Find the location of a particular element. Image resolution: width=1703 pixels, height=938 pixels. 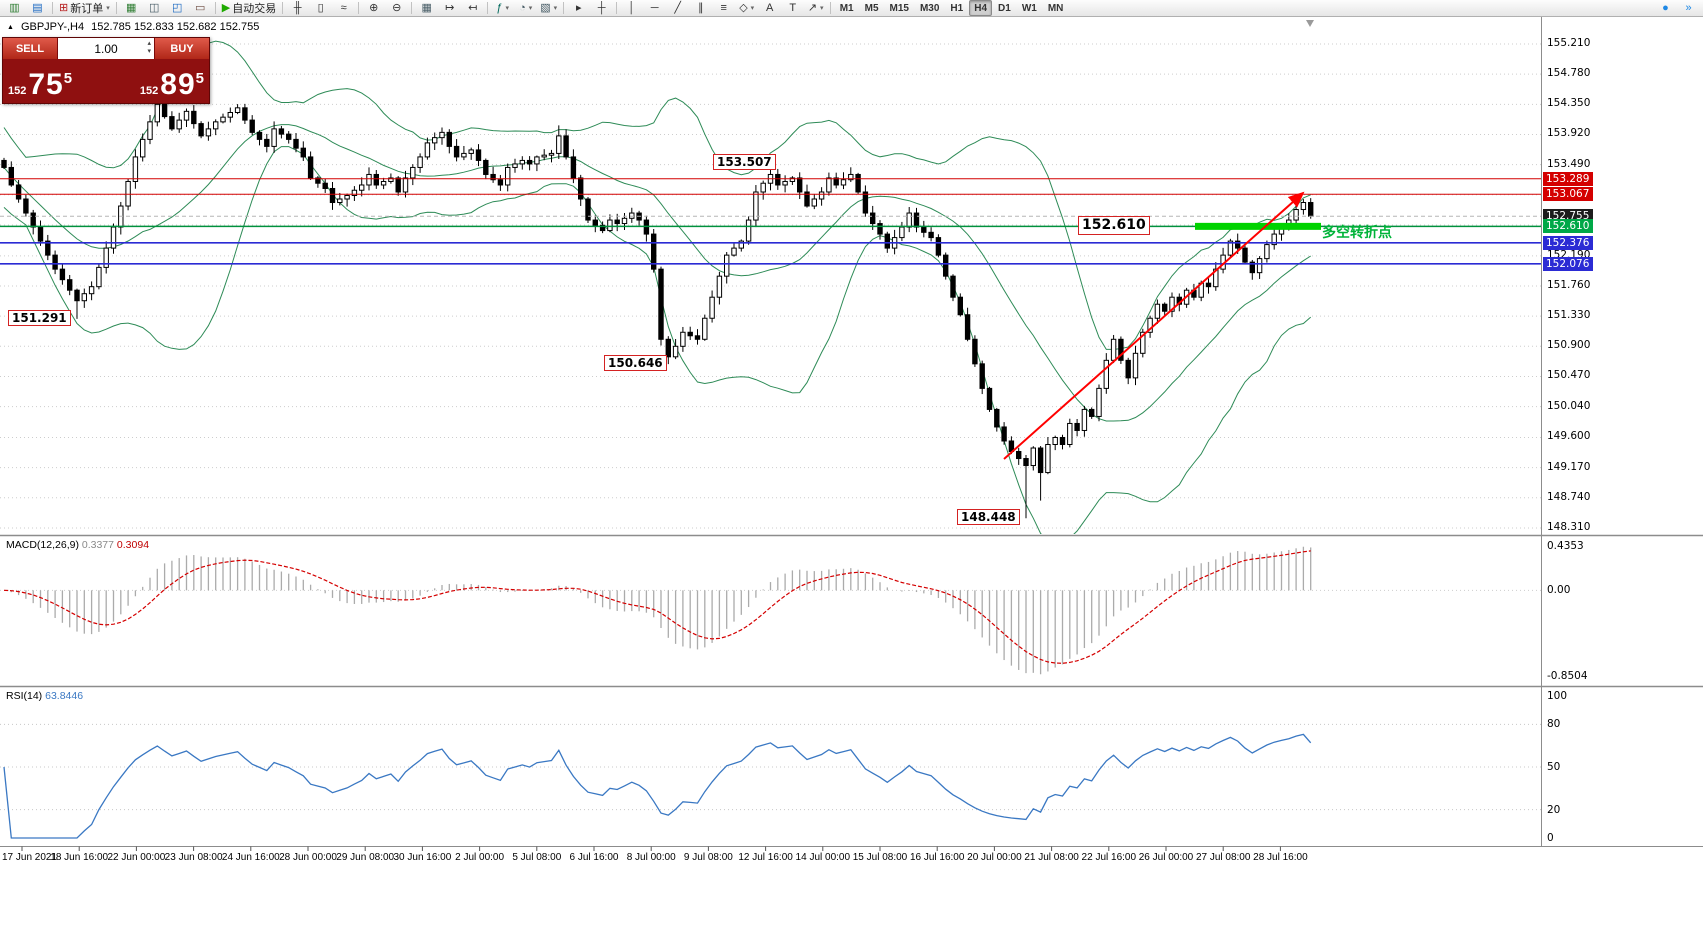

timeframe-button-w1: W1 is located at coordinates (1029, 8).